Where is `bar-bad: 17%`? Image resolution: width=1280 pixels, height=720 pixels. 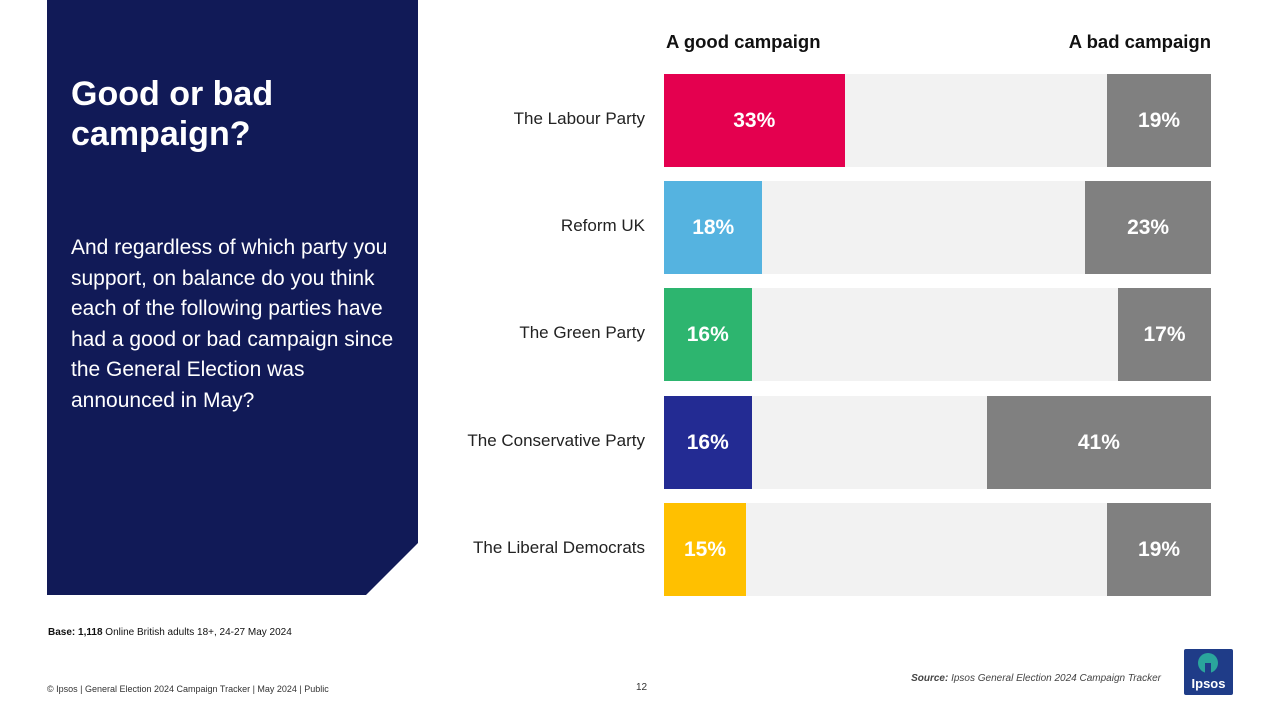
bar-bad: 17% is located at coordinates (1164, 334).